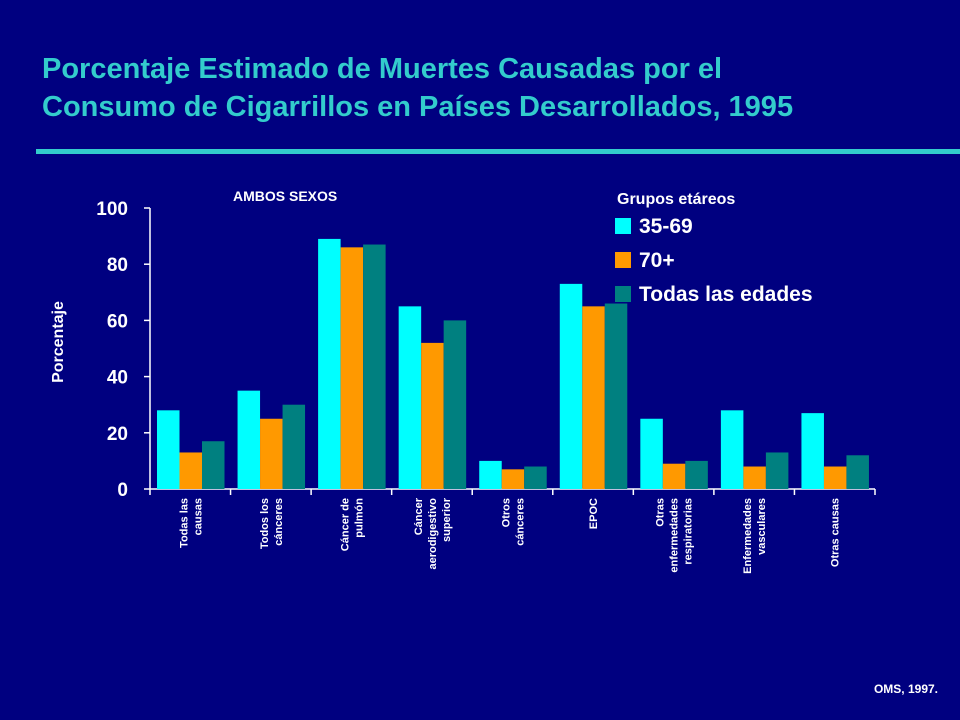 Image resolution: width=960 pixels, height=720 pixels. What do you see at coordinates (117, 321) in the screenshot?
I see `y-tick-label: 60` at bounding box center [117, 321].